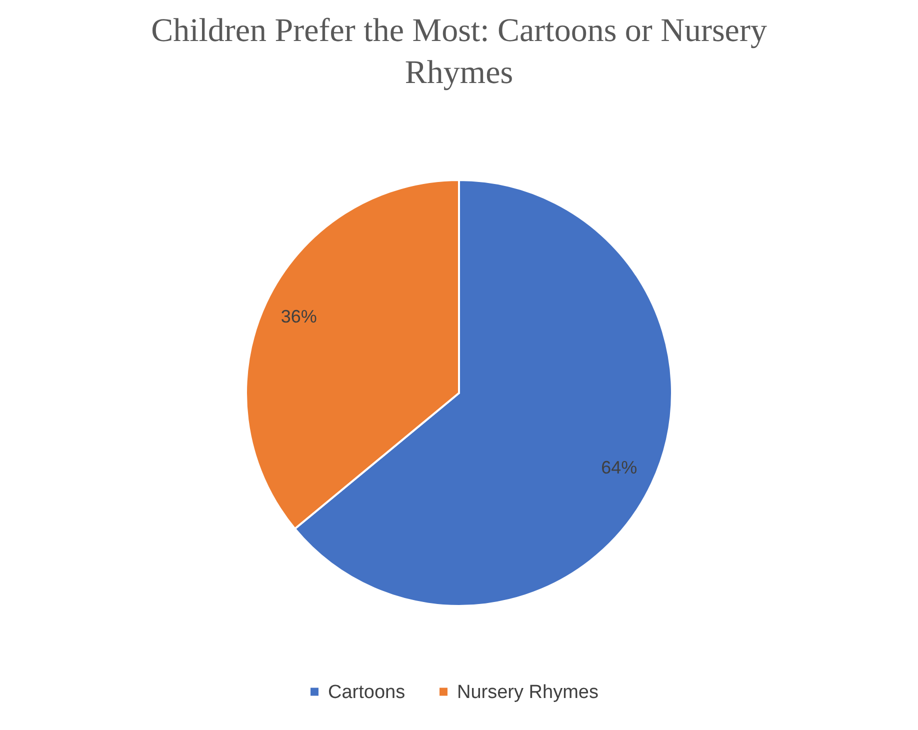 Image resolution: width=918 pixels, height=730 pixels. What do you see at coordinates (298, 316) in the screenshot?
I see `data-label: 36%` at bounding box center [298, 316].